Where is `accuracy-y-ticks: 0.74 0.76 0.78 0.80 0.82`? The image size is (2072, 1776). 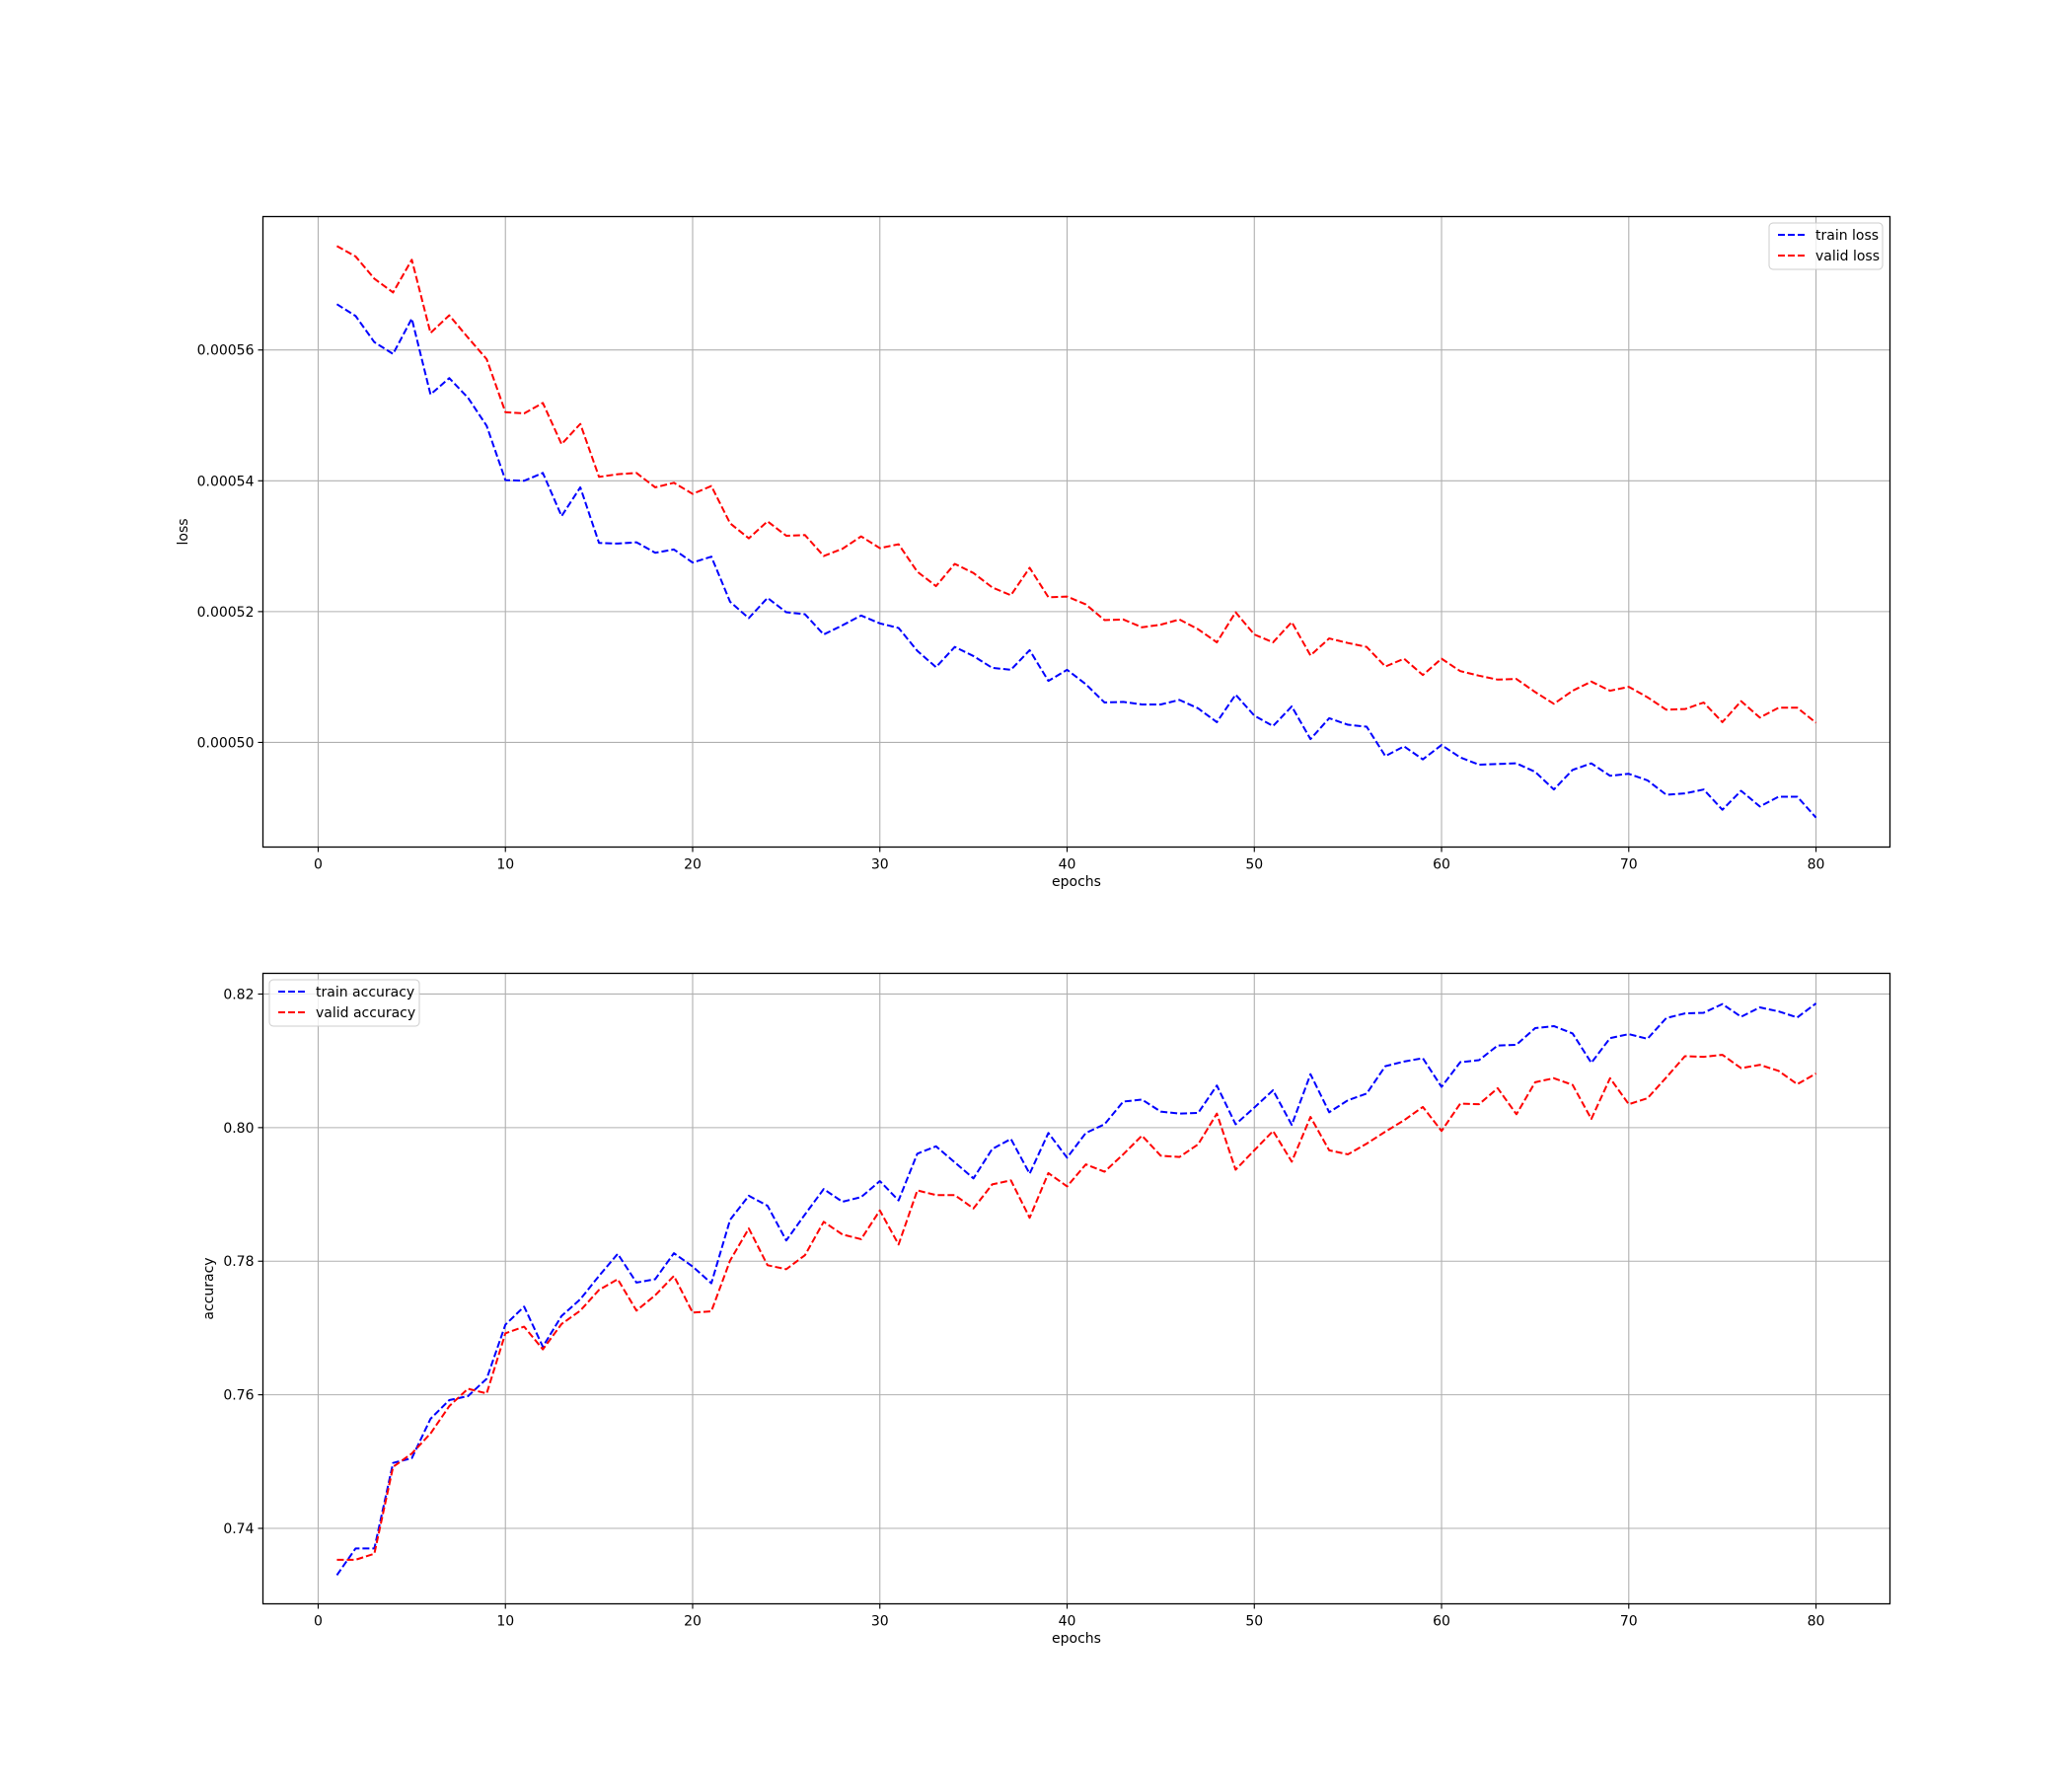
accuracy-y-ticks: 0.74 0.76 0.78 0.80 0.82 is located at coordinates (243, 1262).